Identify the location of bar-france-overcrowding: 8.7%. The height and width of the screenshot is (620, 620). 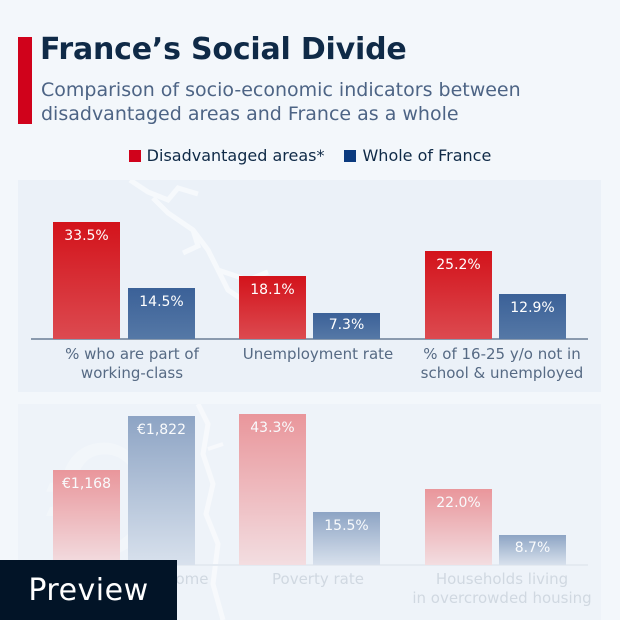
(532, 550).